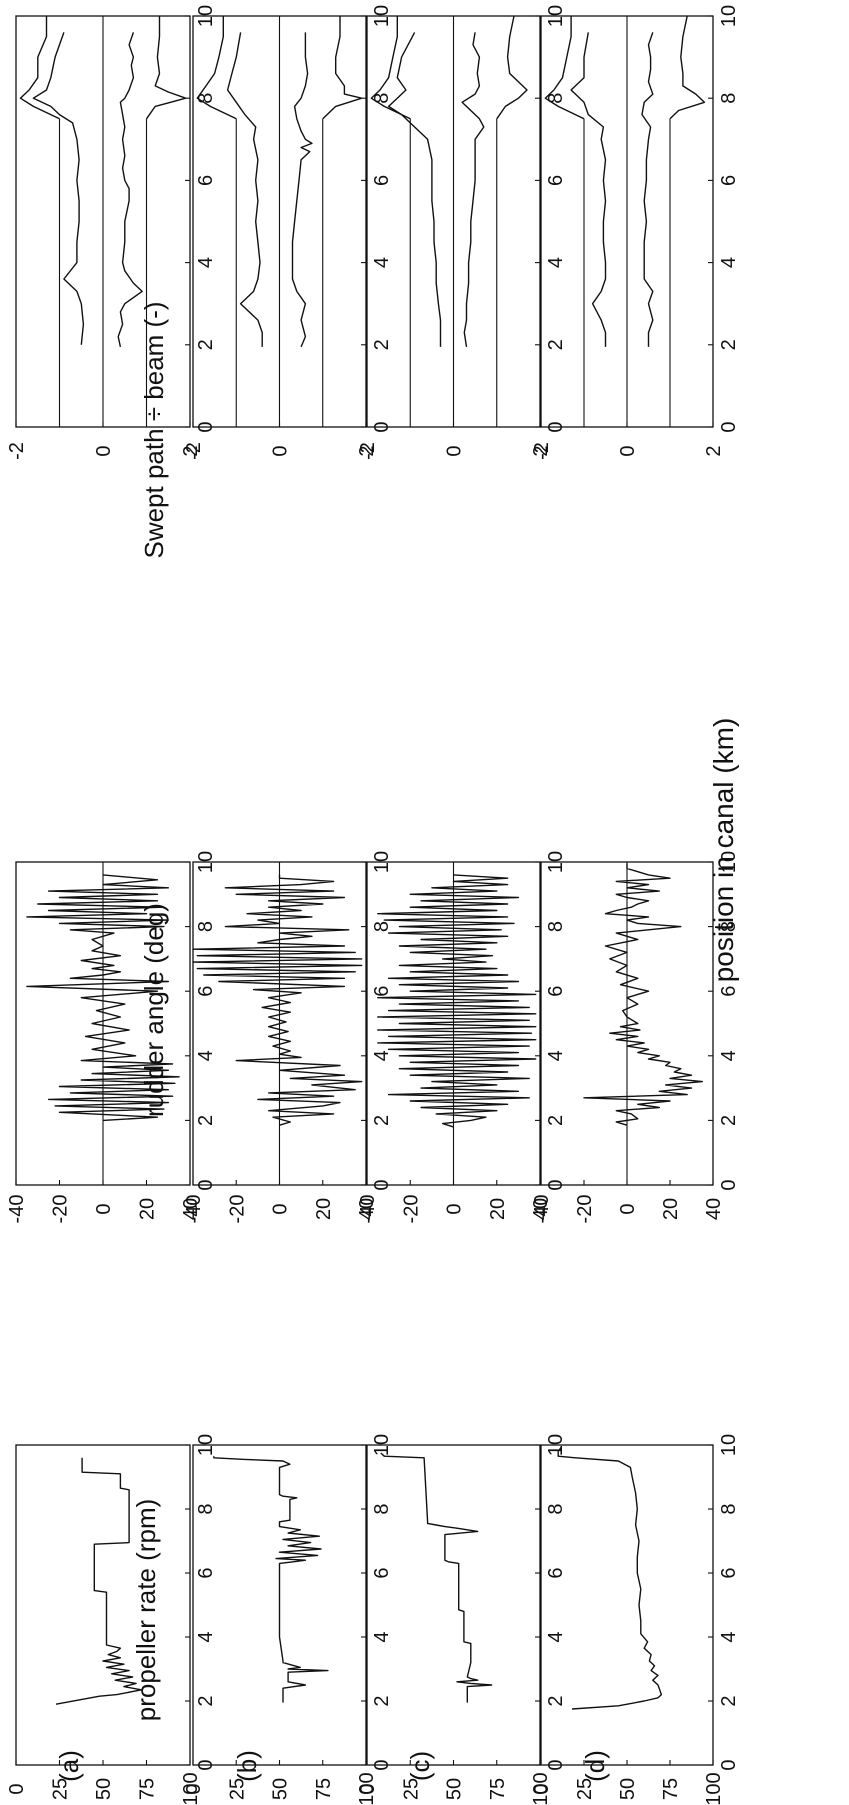 The image size is (849, 1805). I want to click on x-tick-label-swept-2-8: 8, so click(556, 98).